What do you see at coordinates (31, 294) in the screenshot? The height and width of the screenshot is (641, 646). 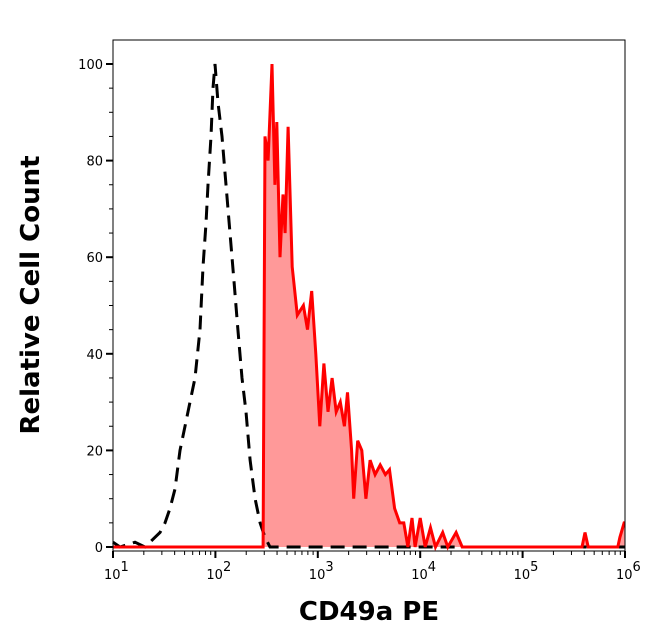 I see `y-axis-title: Relative Cell Count` at bounding box center [31, 294].